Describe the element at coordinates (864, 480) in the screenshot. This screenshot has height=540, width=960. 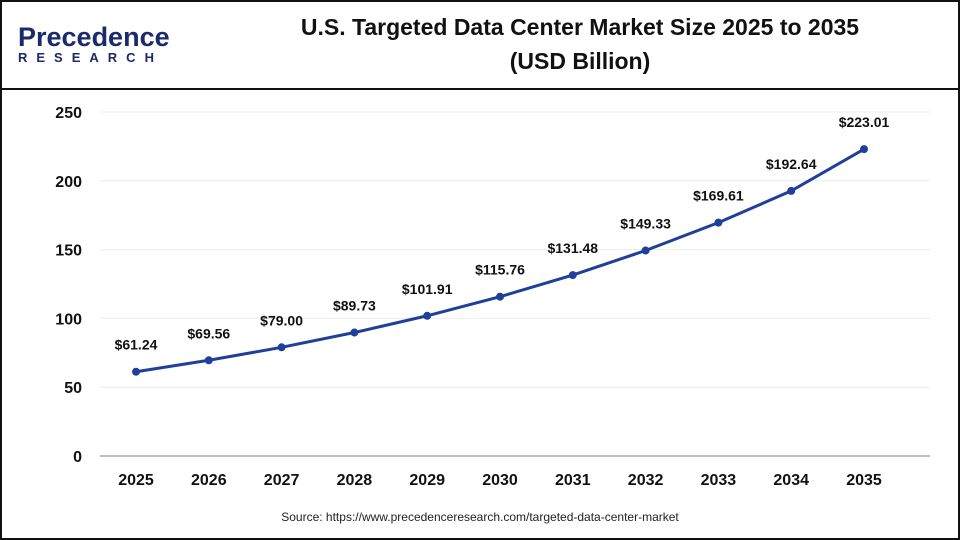
I see `x-tick-label: 2035` at that location.